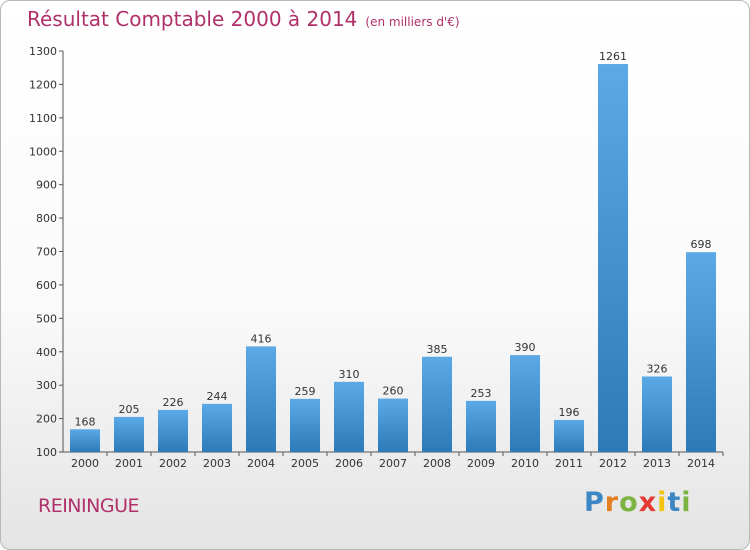 The image size is (750, 550). What do you see at coordinates (129, 409) in the screenshot?
I see `bar-value-label: 205` at bounding box center [129, 409].